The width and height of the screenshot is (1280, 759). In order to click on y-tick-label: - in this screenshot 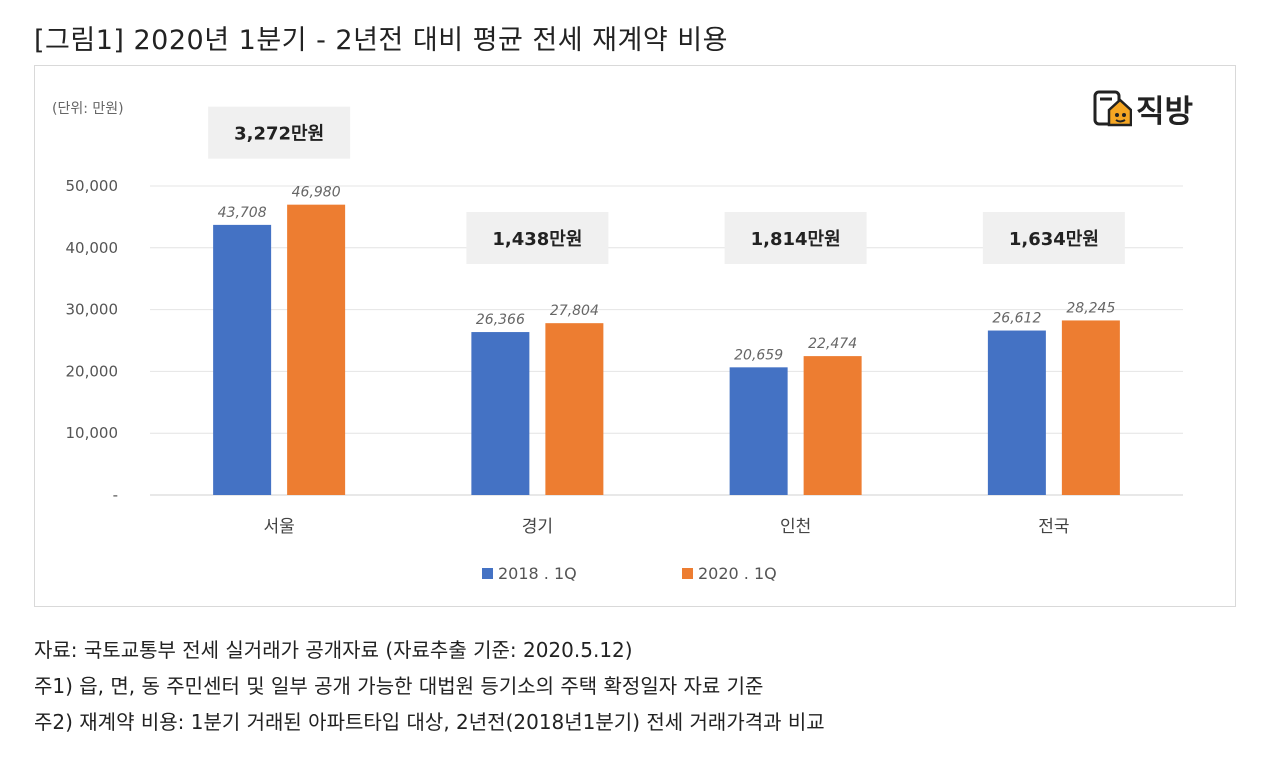, I will do `click(115, 495)`.